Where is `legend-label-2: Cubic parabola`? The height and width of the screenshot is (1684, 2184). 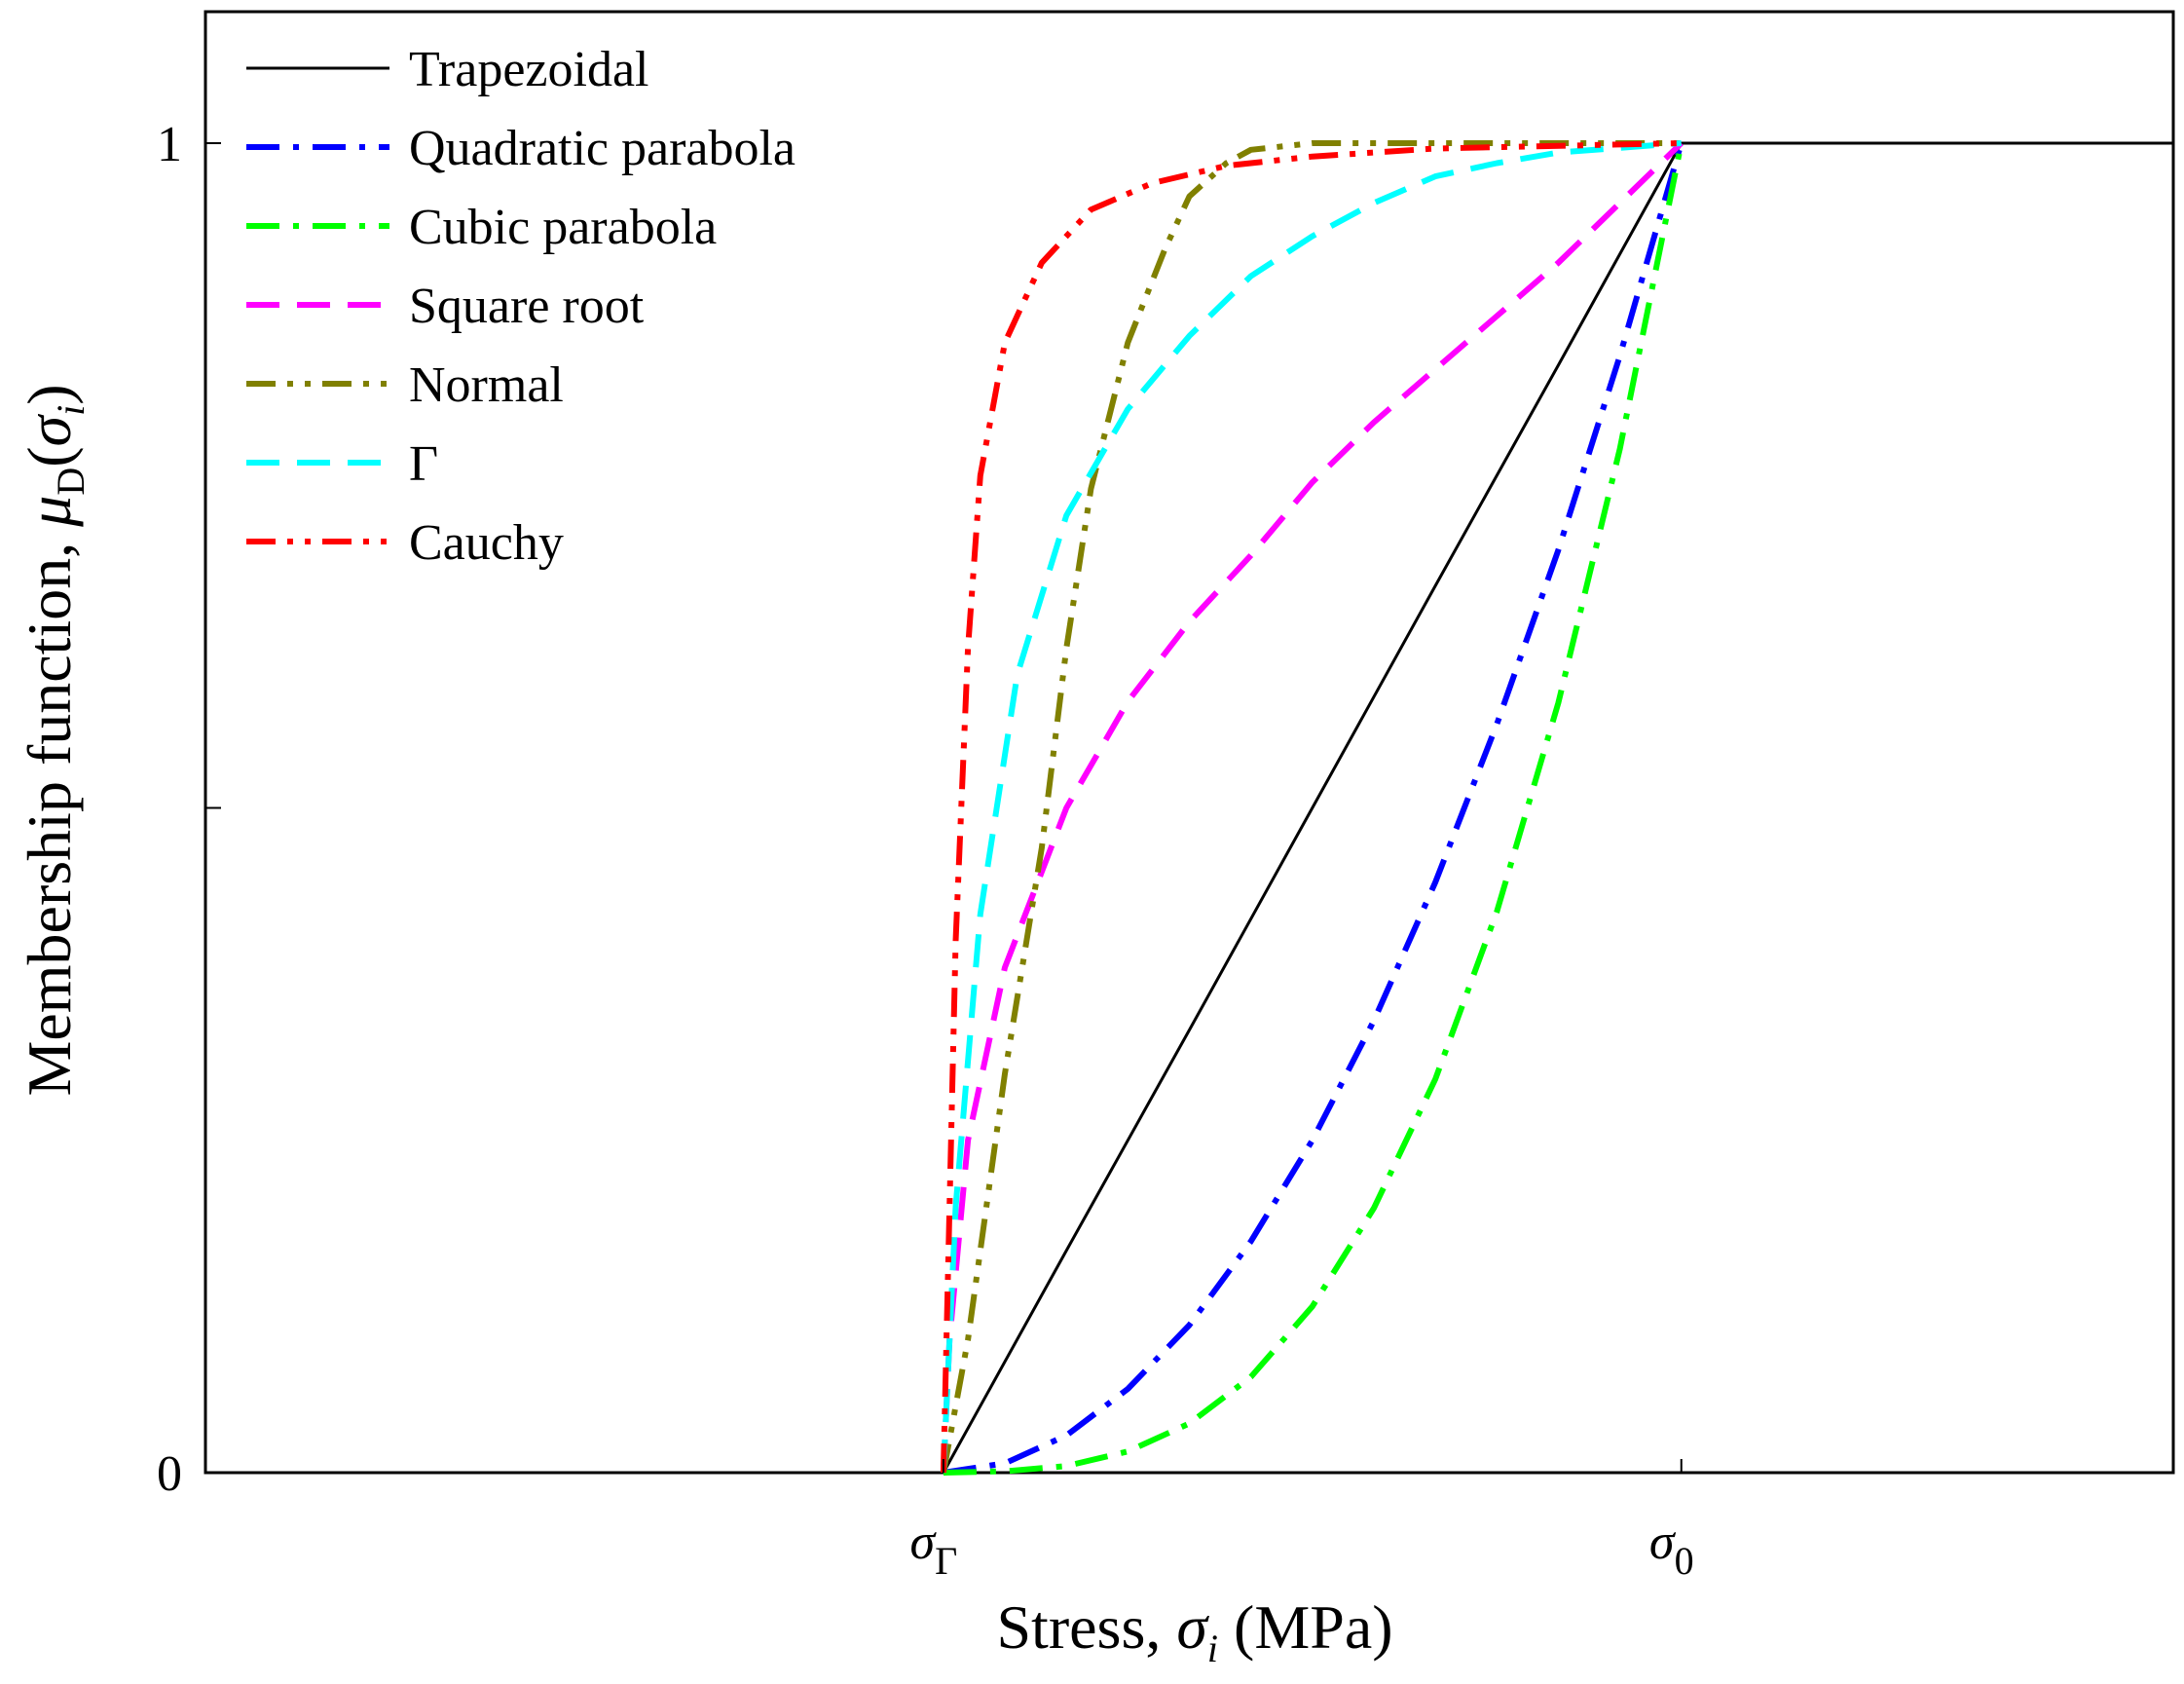
legend-label-2: Cubic parabola is located at coordinates (563, 227).